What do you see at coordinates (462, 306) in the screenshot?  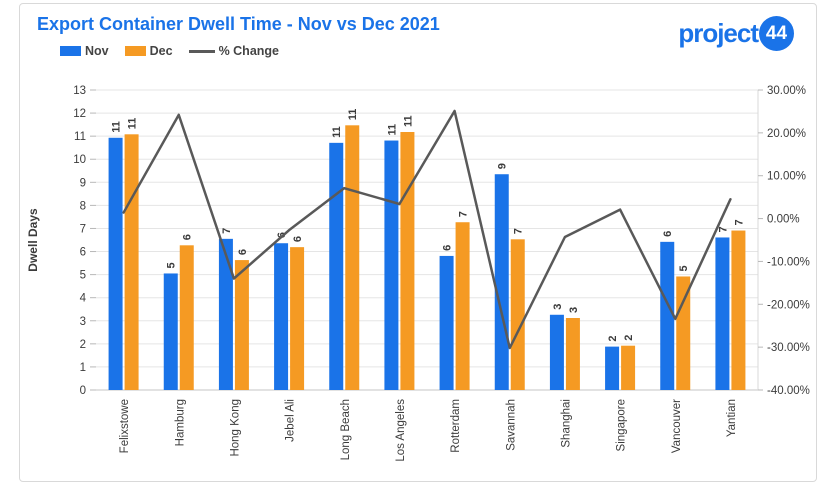 I see `bar-dec-rotterdam` at bounding box center [462, 306].